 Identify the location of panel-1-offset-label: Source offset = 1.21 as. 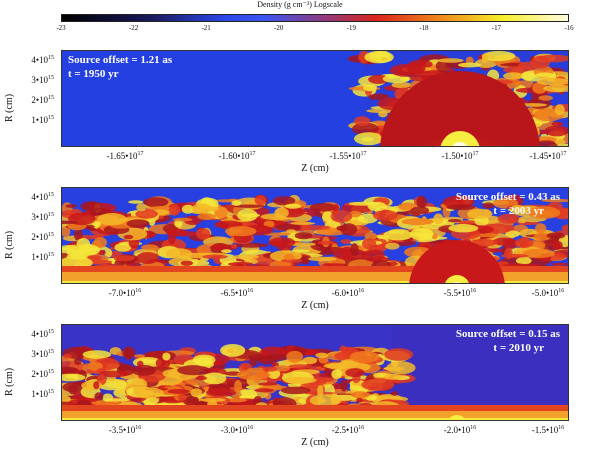
(120, 60).